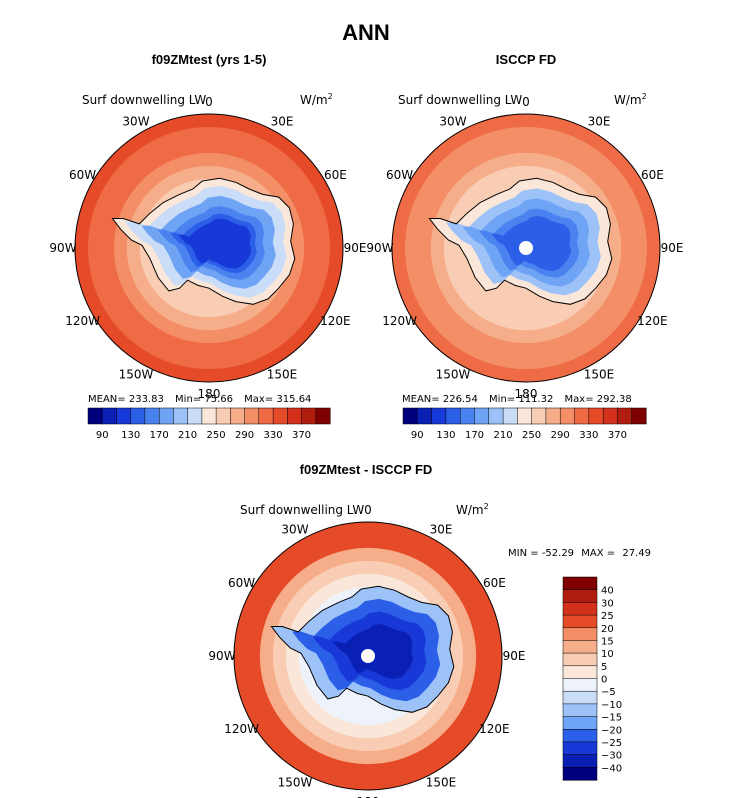 This screenshot has height=798, width=733. Describe the element at coordinates (611, 743) in the screenshot. I see `colorbar-tick-label: −25` at that location.